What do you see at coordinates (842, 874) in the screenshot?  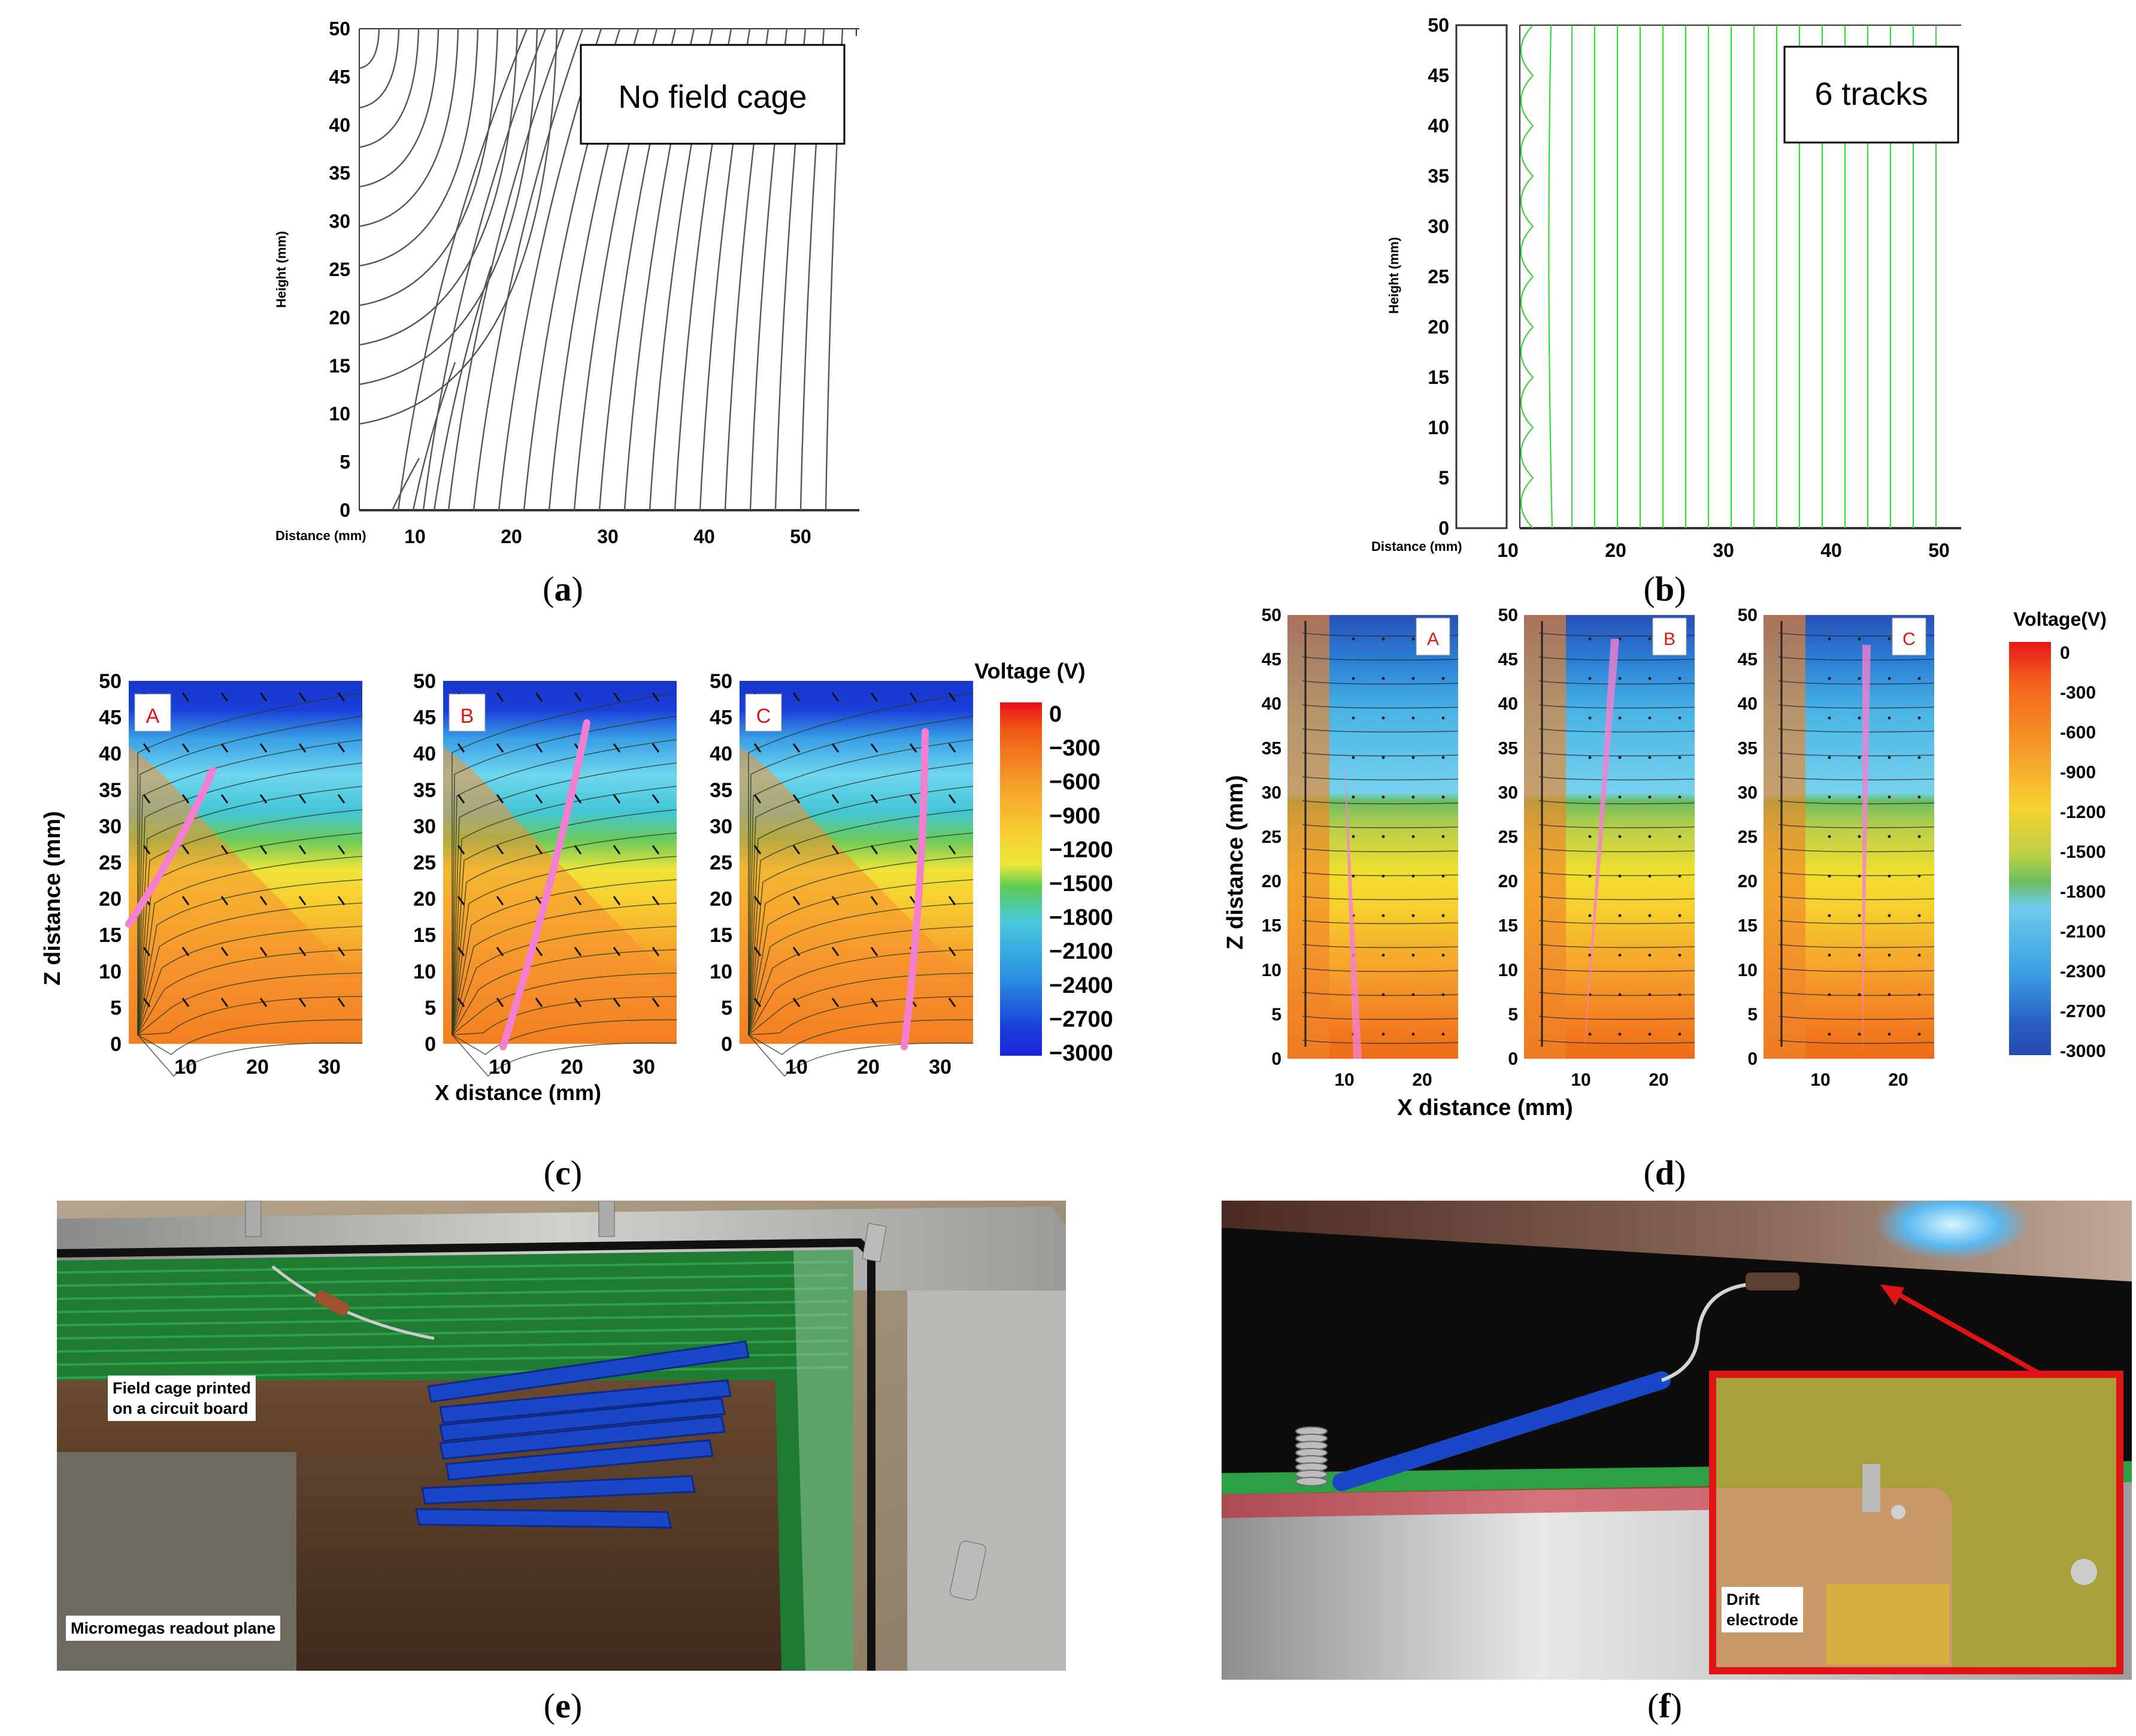 I see `subplot-c: C 0 5 10 15 20 25 30 35 40 45 50 10 20 30` at bounding box center [842, 874].